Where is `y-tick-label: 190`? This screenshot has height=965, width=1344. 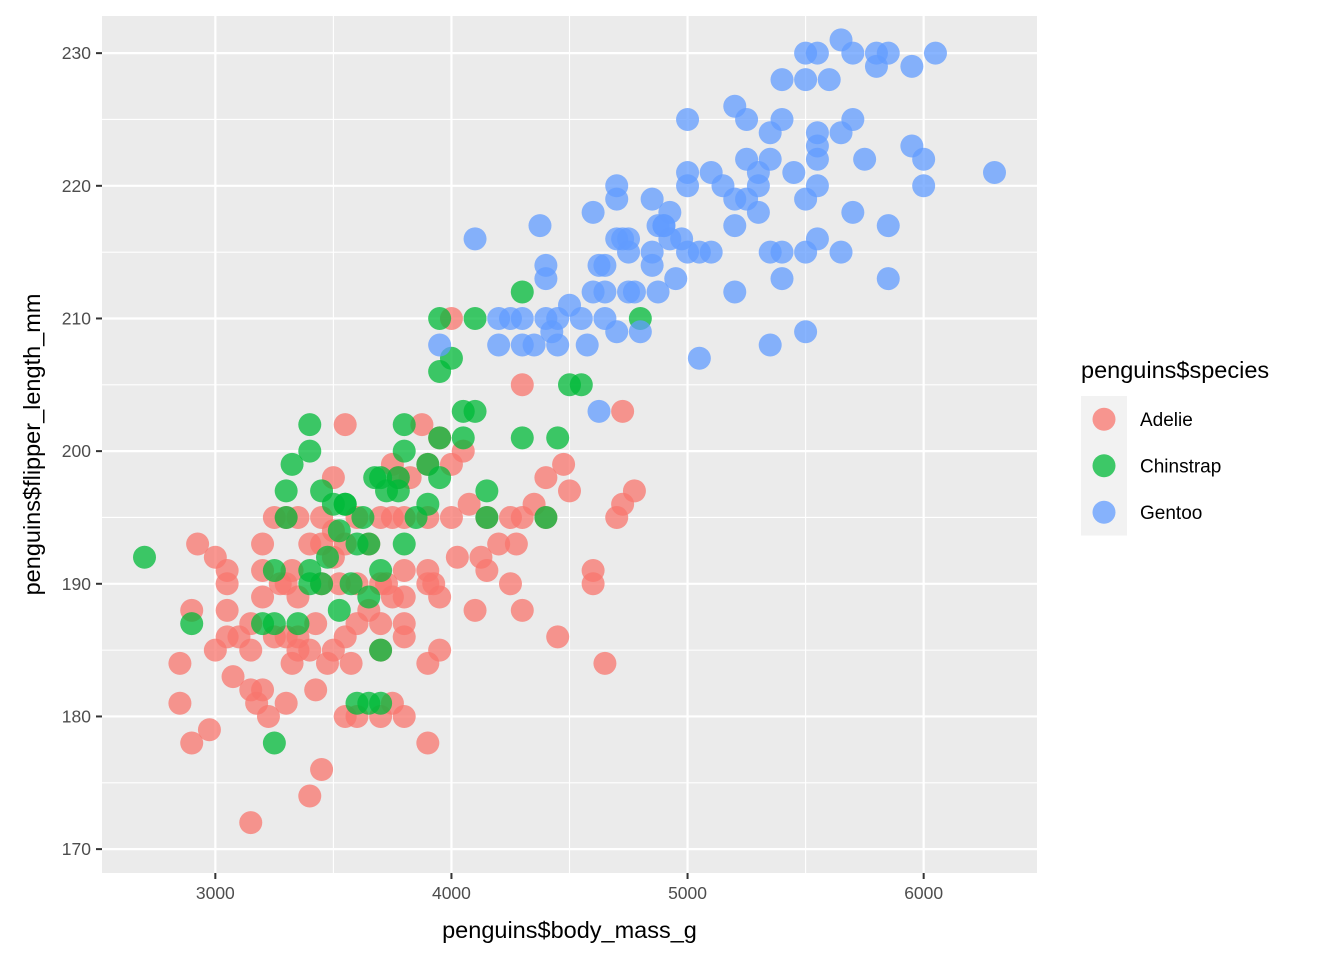 y-tick-label: 190 is located at coordinates (76, 584).